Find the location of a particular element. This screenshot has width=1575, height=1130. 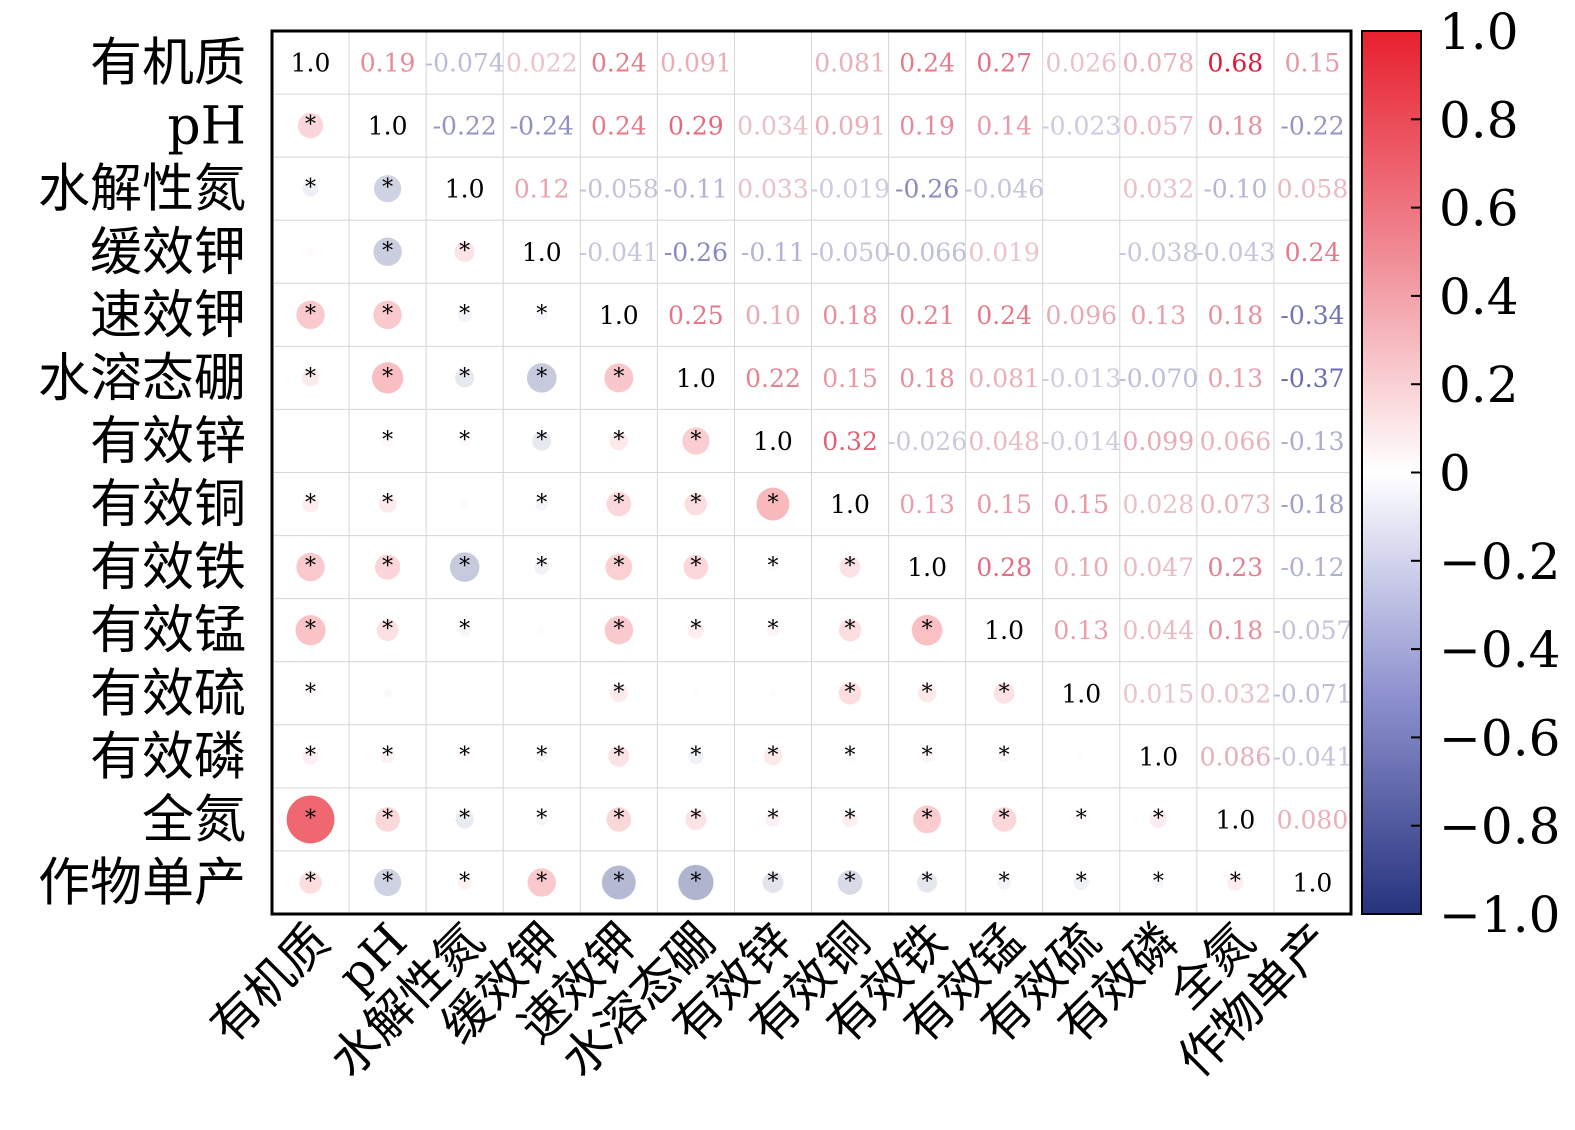

correlation-value-label: 0.032 is located at coordinates (1236, 693).